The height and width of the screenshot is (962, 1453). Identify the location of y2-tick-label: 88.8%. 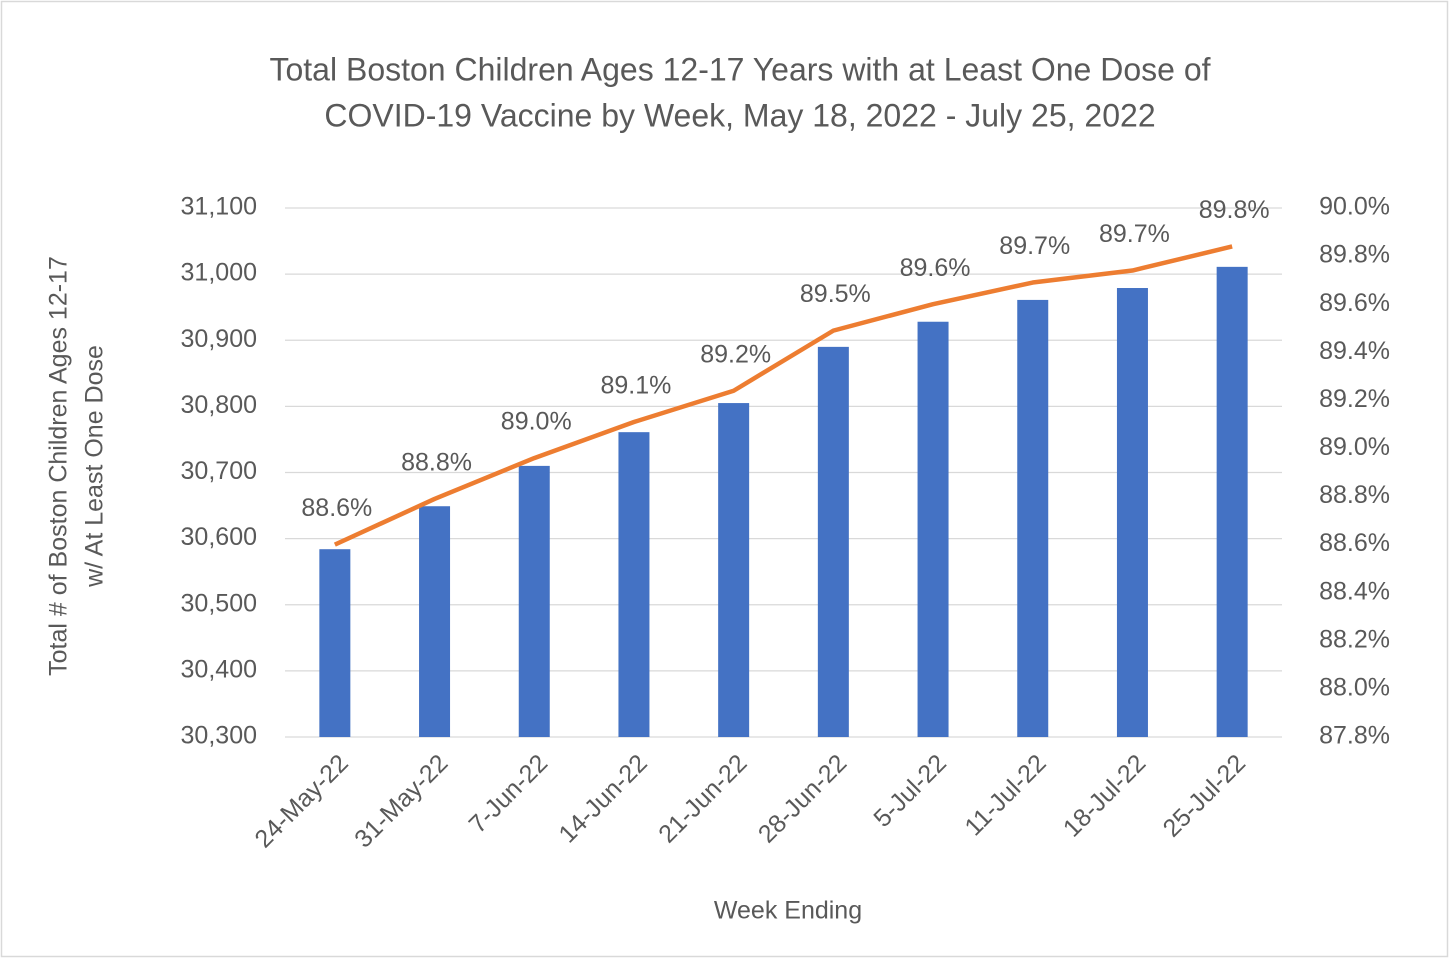
(1354, 495).